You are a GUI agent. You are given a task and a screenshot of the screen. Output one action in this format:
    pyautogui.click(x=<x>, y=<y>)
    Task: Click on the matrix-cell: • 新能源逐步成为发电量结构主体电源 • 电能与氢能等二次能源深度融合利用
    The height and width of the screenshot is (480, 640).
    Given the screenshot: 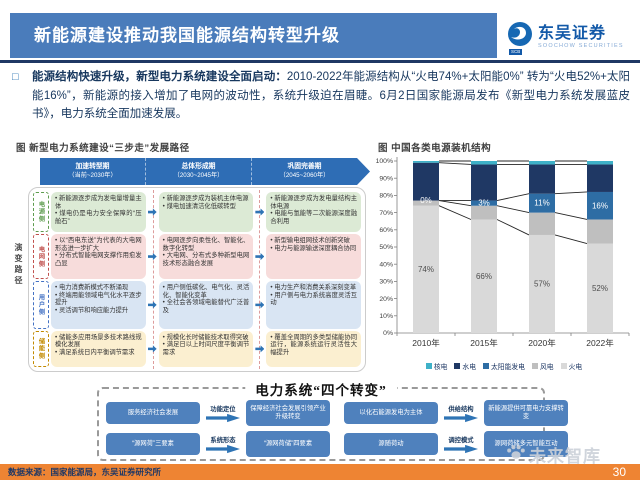 What is the action you would take?
    pyautogui.click(x=314, y=212)
    